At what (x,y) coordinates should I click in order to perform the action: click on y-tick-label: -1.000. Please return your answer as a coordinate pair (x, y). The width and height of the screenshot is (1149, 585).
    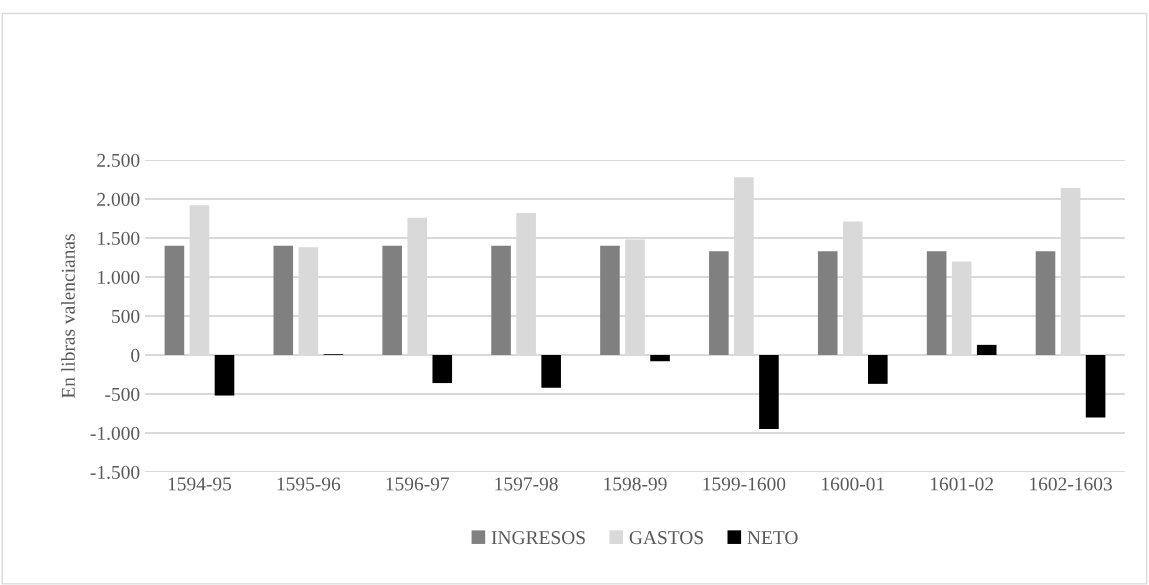
    Looking at the image, I should click on (115, 433).